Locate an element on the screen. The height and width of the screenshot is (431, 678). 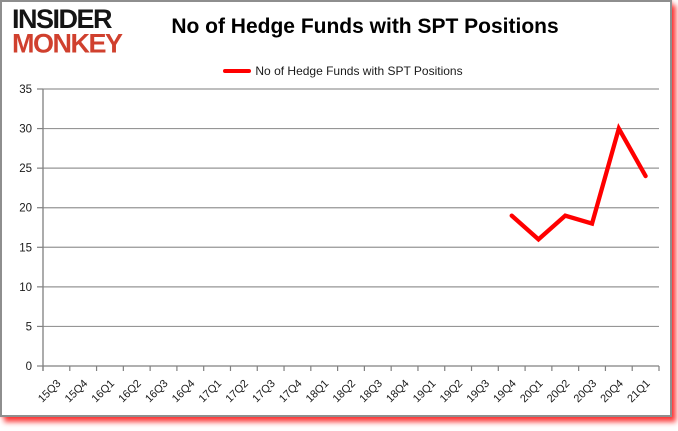
svg-text: 18Q2 is located at coordinates (345, 392).